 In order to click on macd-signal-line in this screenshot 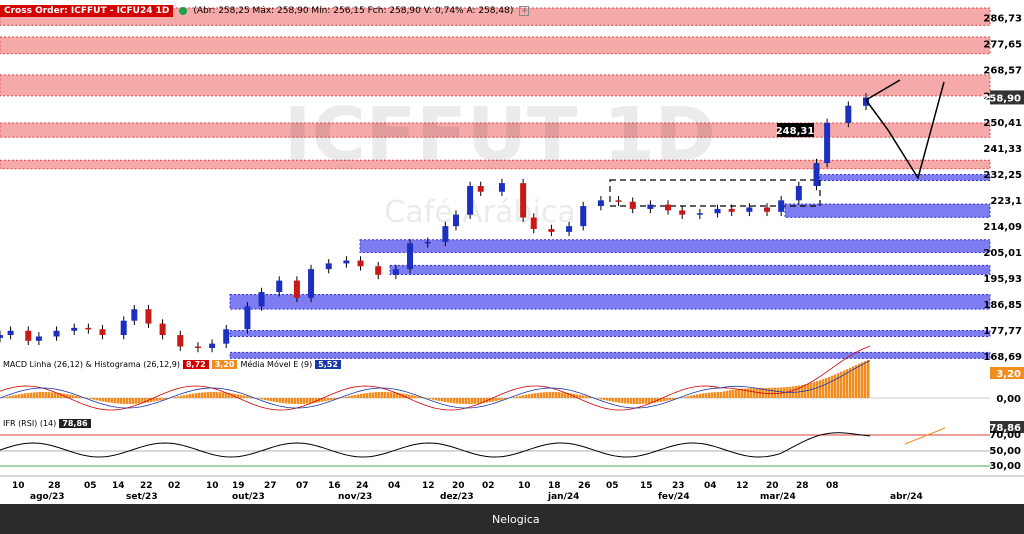, I will do `click(435, 384)`.